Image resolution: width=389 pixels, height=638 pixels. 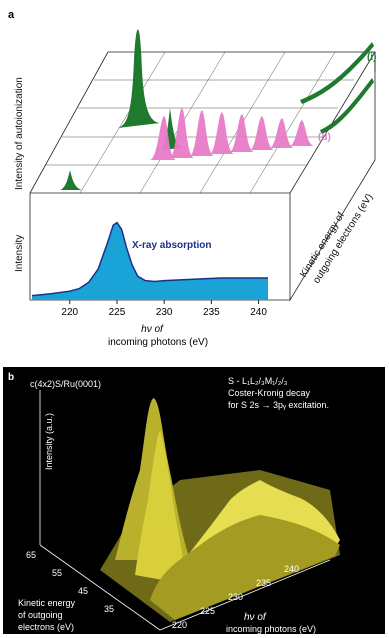 I want to click on panel-a-xtick-label: 225, so click(x=117, y=312).